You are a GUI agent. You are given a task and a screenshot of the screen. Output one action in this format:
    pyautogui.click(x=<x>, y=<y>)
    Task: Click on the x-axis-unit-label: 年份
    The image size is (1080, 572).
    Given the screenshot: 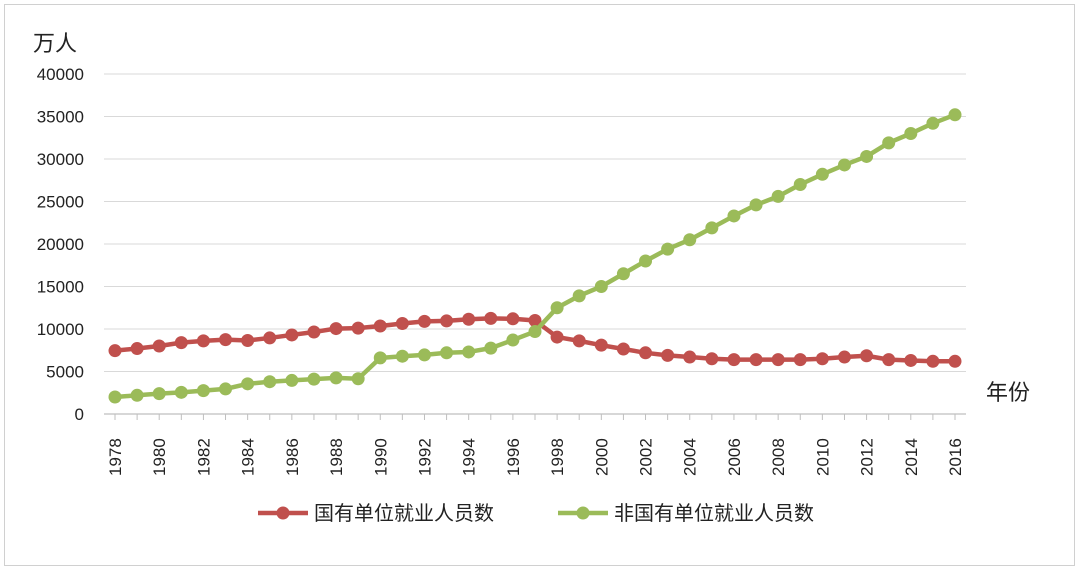 What is the action you would take?
    pyautogui.click(x=1008, y=393)
    